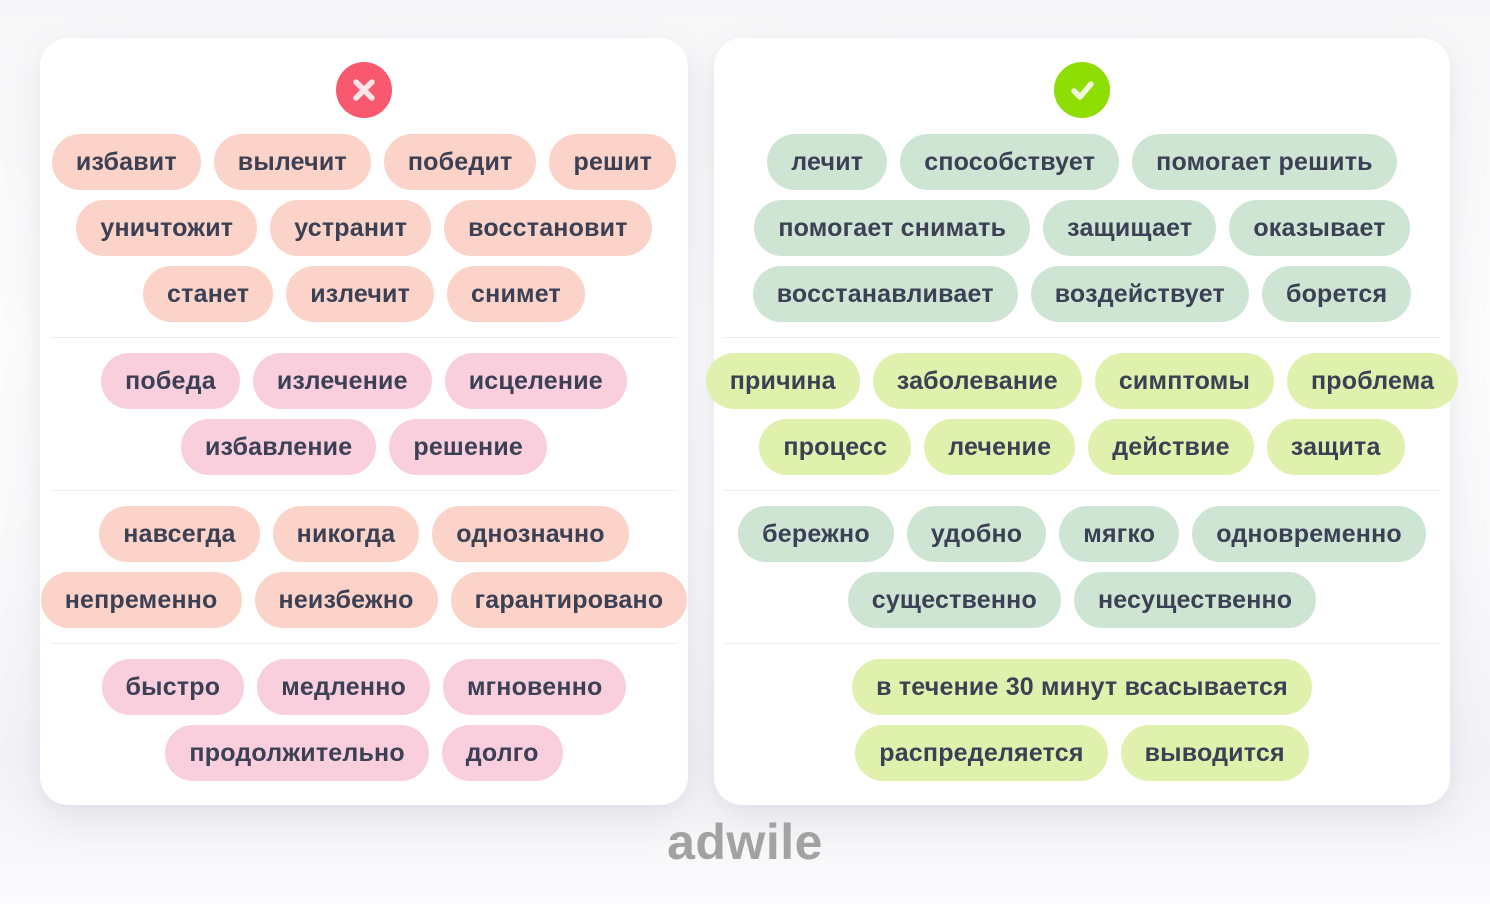  I want to click on word-pill: заболевание, so click(977, 381).